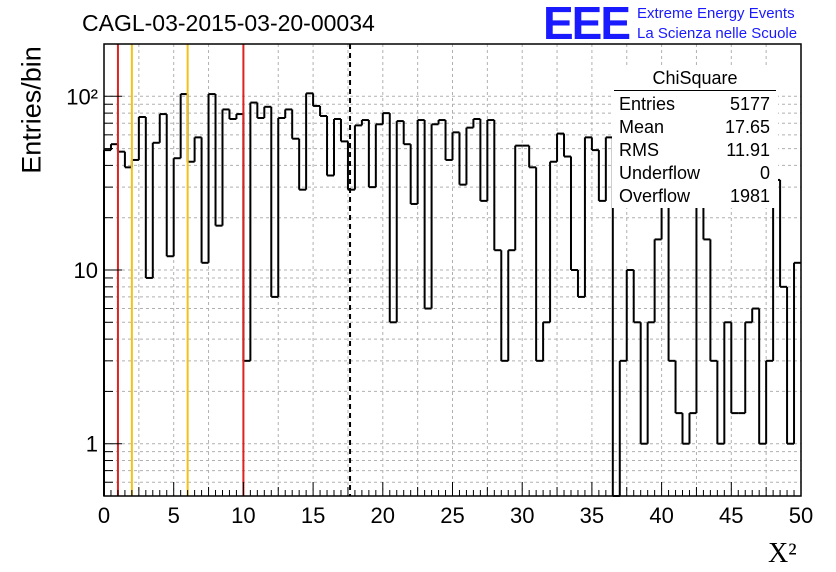  Describe the element at coordinates (592, 515) in the screenshot. I see `x-tick-label: 35` at that location.